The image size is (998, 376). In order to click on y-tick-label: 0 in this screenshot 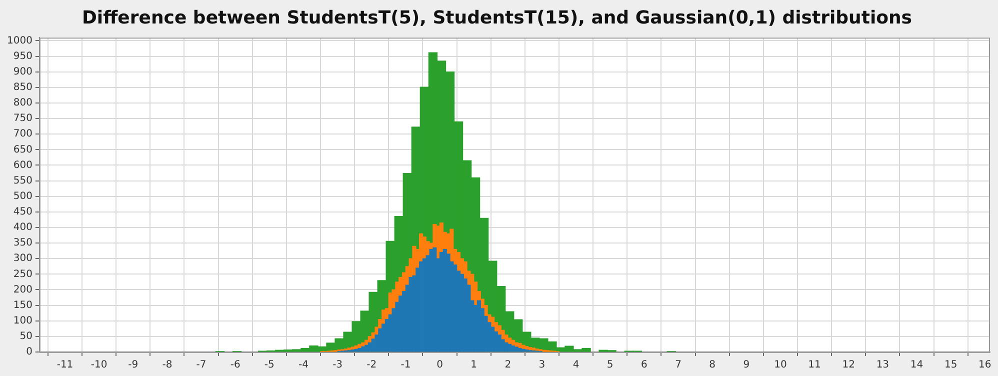, I will do `click(29, 352)`.